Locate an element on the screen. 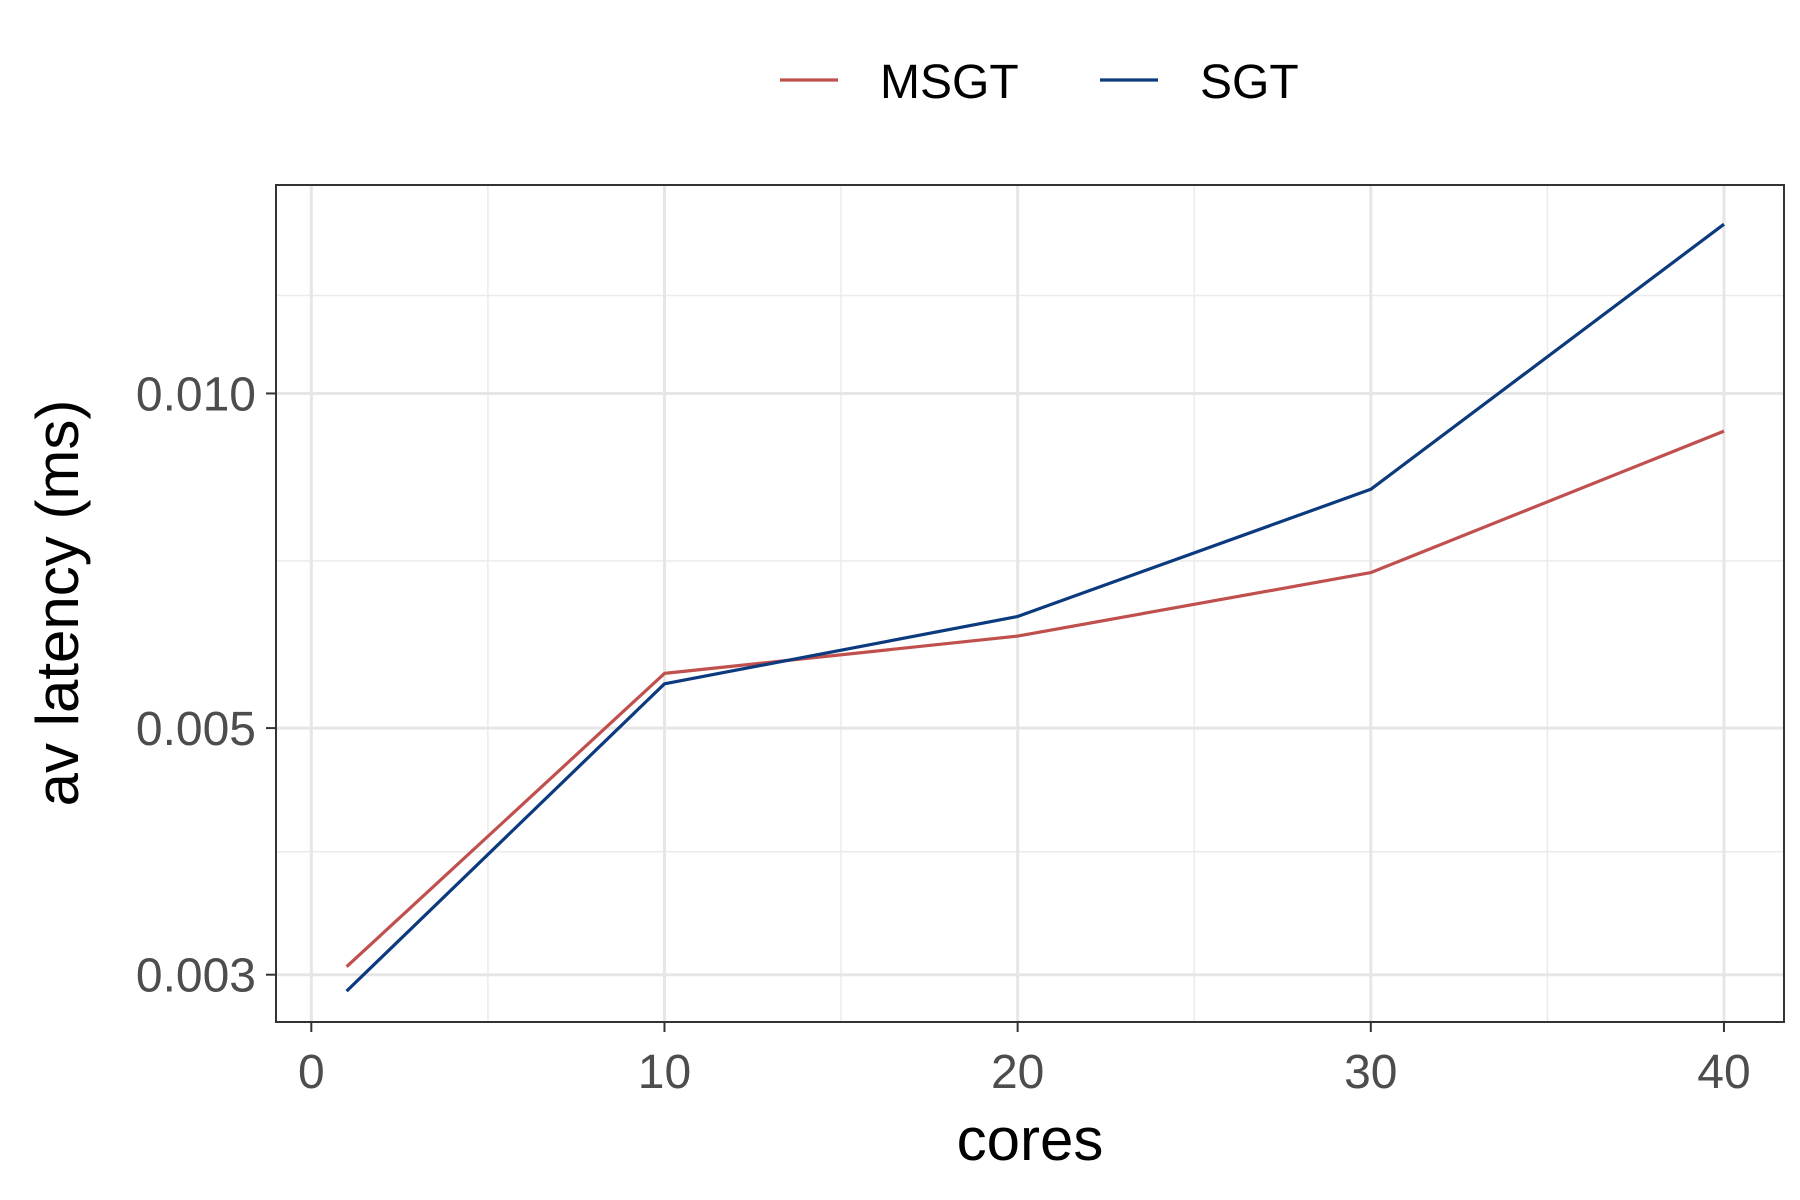 The image size is (1800, 1200). x-tick-label: 30 is located at coordinates (1370, 1072).